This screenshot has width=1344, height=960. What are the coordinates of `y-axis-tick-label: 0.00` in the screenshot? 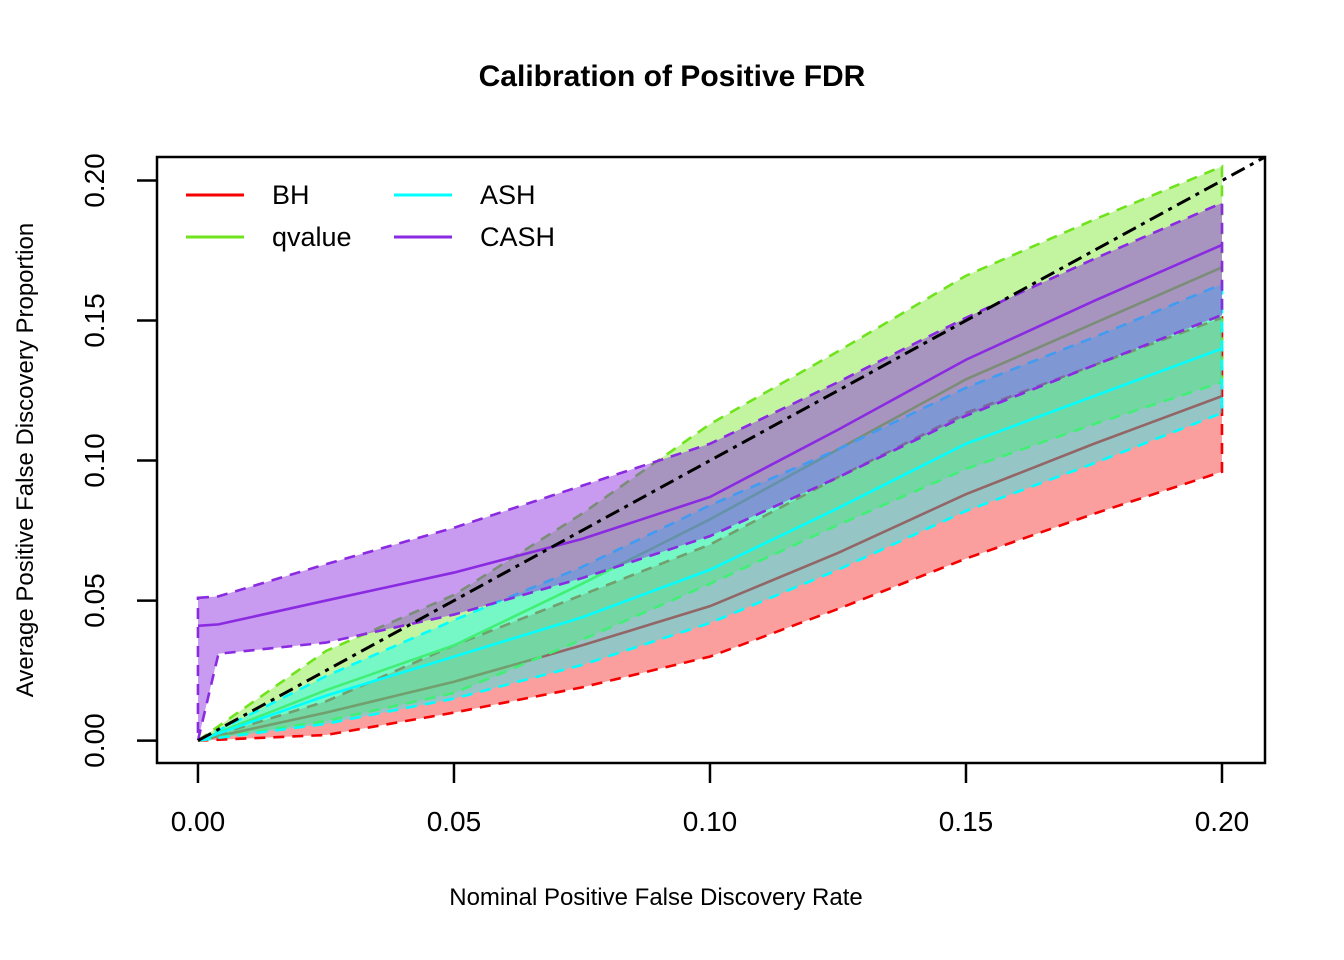 It's located at (94, 740).